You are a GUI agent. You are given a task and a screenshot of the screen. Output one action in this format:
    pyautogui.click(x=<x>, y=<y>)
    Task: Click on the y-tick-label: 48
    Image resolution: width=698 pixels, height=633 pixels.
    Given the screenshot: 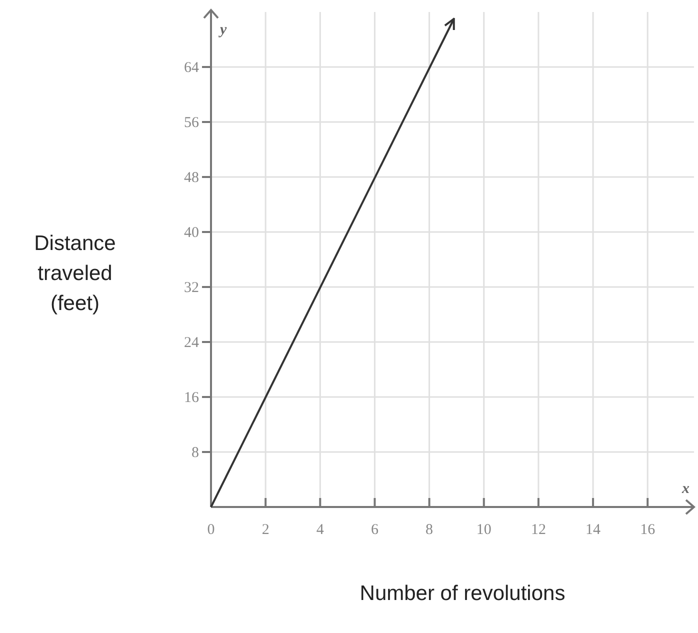 What is the action you would take?
    pyautogui.click(x=191, y=178)
    